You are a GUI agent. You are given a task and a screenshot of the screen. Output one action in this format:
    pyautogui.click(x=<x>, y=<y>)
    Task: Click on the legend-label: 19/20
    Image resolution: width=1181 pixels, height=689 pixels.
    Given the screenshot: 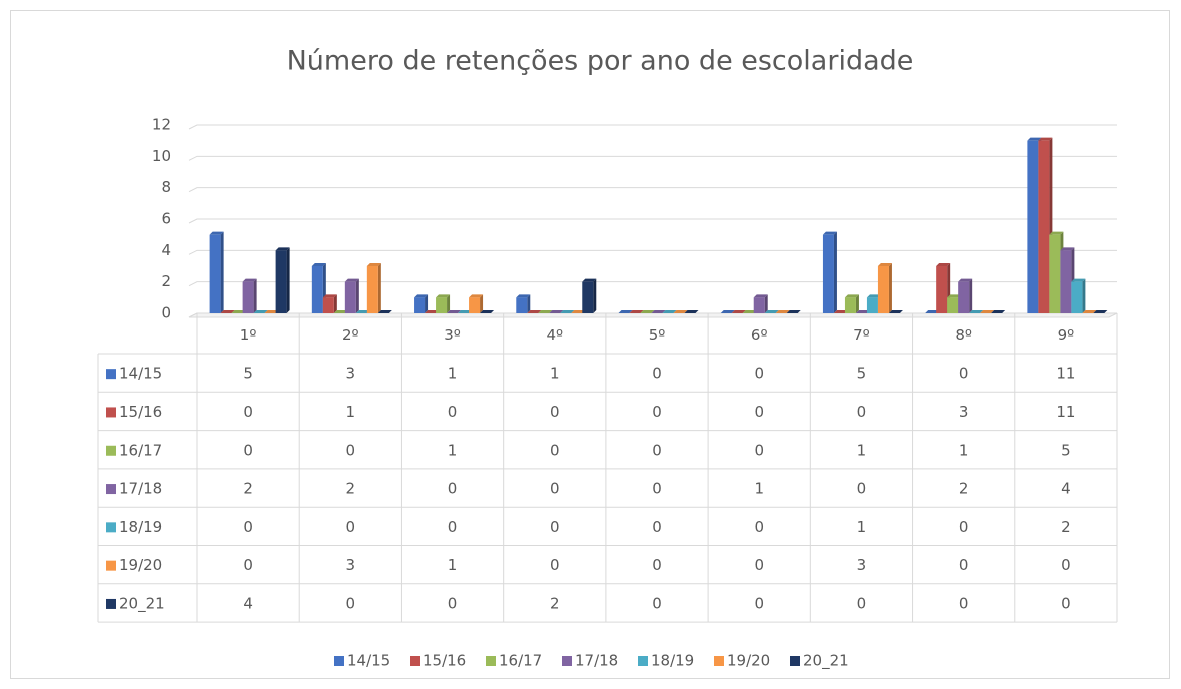 What is the action you would take?
    pyautogui.click(x=748, y=661)
    